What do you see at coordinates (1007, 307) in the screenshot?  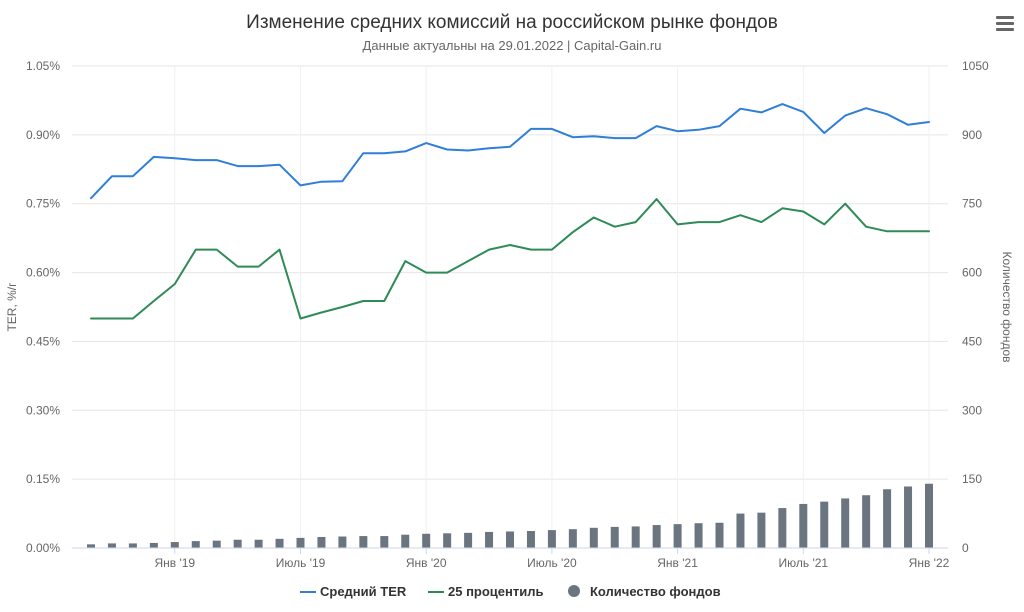 I see `y-axis-right-title: Количество фондов` at bounding box center [1007, 307].